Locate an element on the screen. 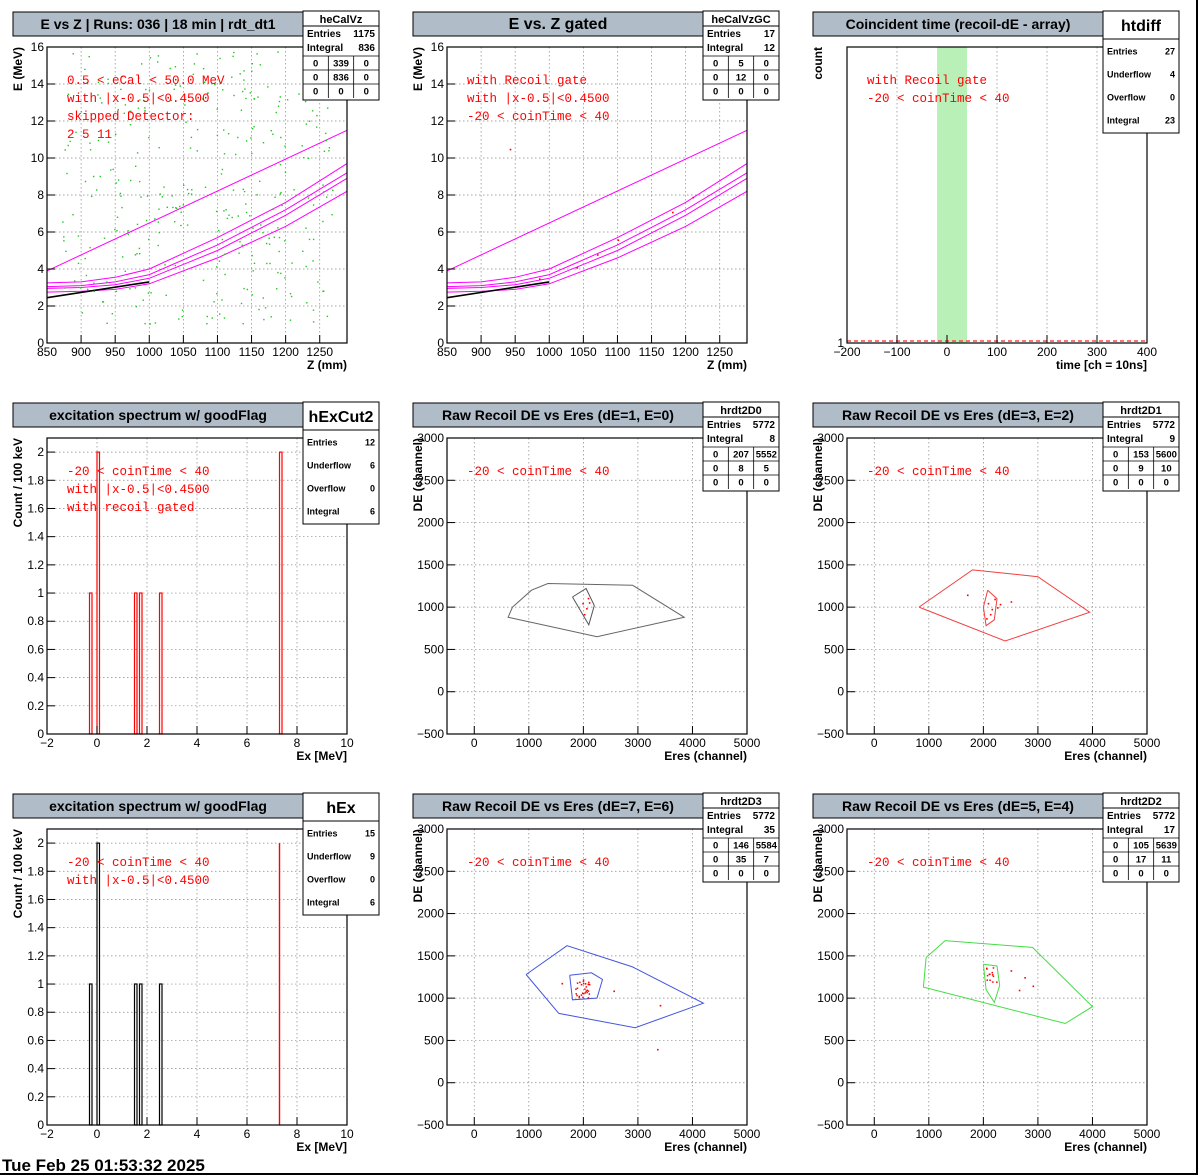 Image resolution: width=1198 pixels, height=1175 pixels. stats-row-value: 5772 is located at coordinates (1164, 816).